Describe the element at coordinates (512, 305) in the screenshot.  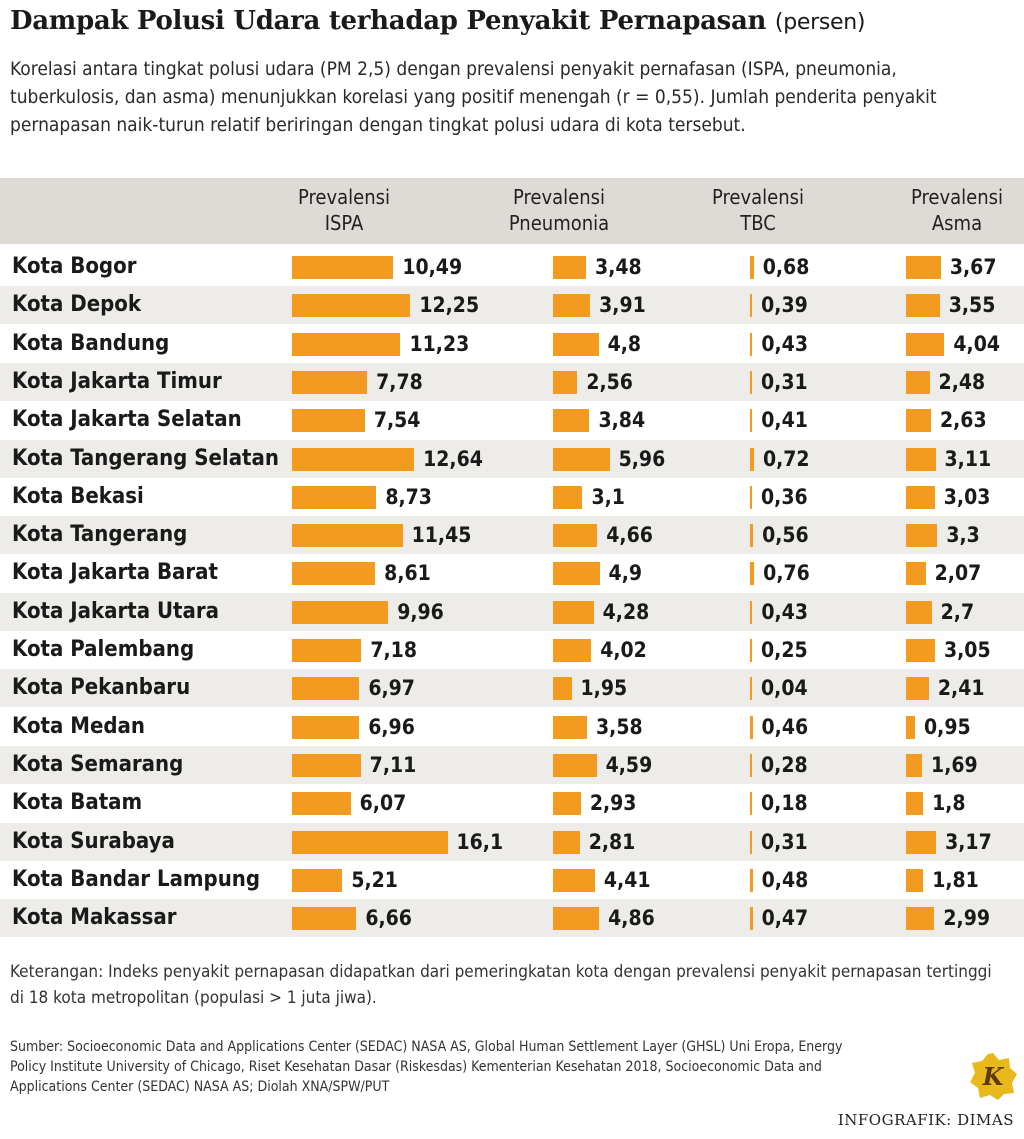
I see `chart-row: Kota Depok 12,25 3,91 0,39 3,55` at that location.